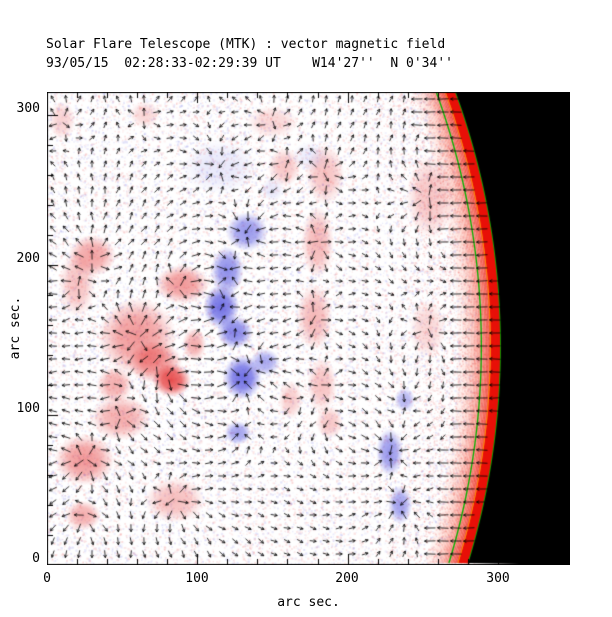 This screenshot has height=617, width=612. Describe the element at coordinates (347, 578) in the screenshot. I see `x-tick-200: 200` at that location.